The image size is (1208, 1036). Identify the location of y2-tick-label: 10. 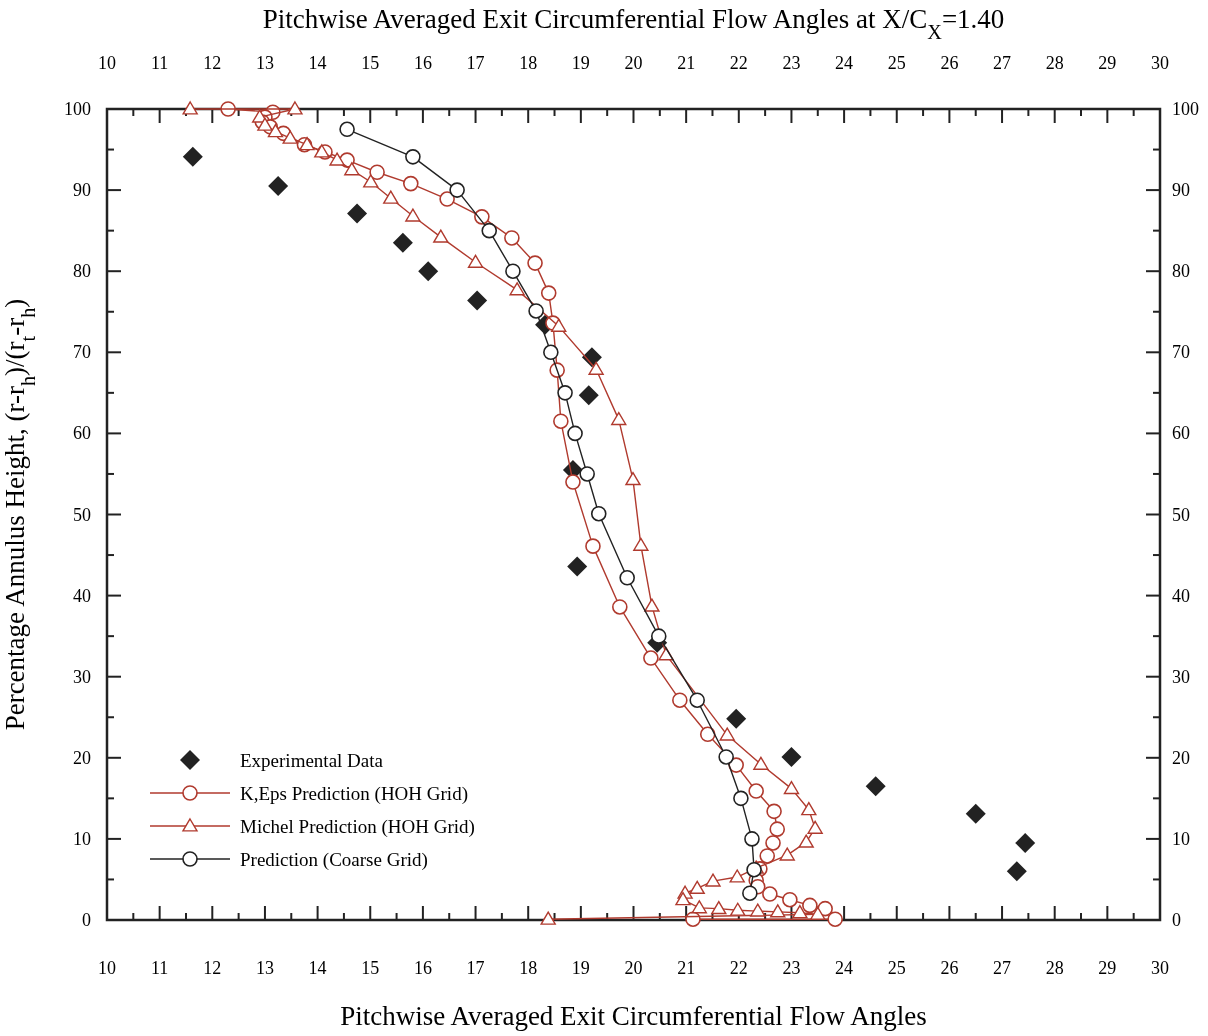
(1181, 838).